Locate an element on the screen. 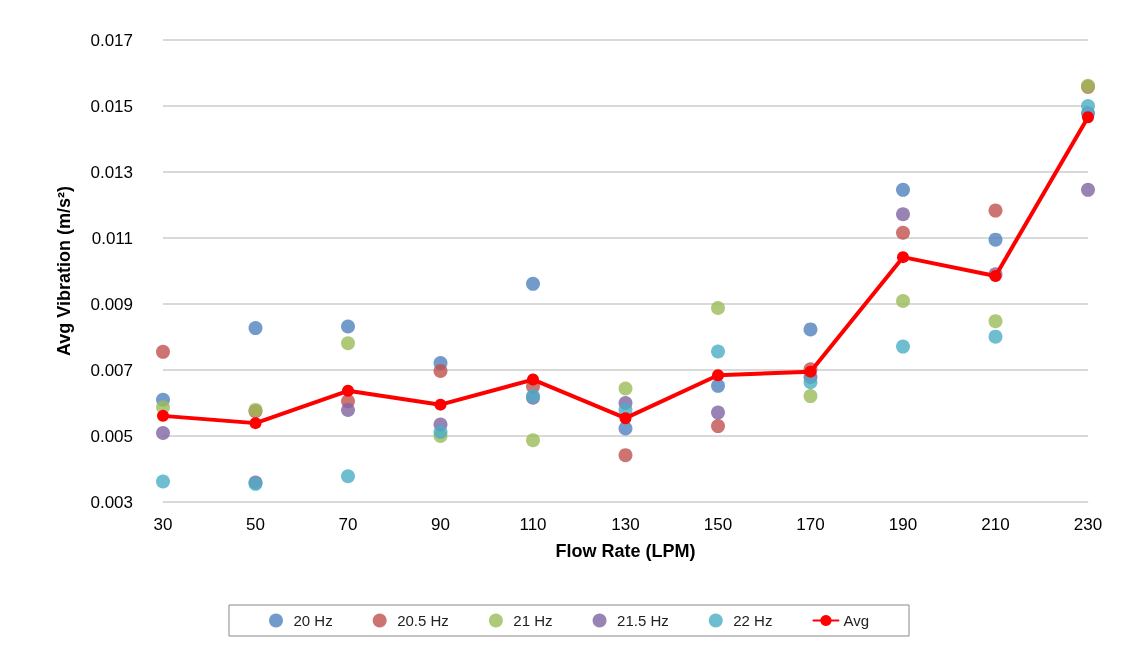  x-tick-label: 90 is located at coordinates (440, 524).